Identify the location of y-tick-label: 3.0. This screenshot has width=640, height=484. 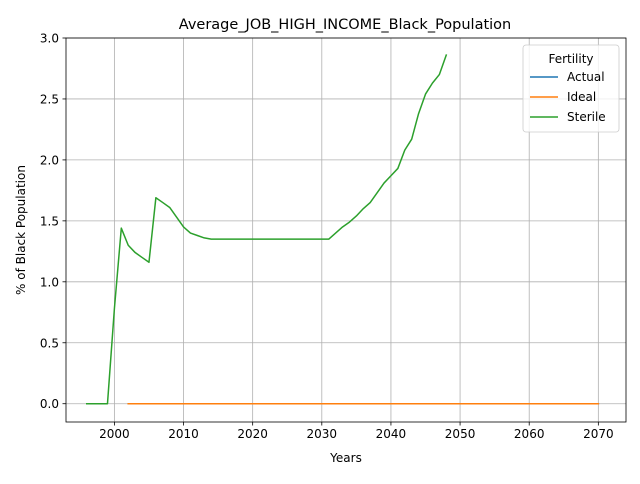
(49, 39).